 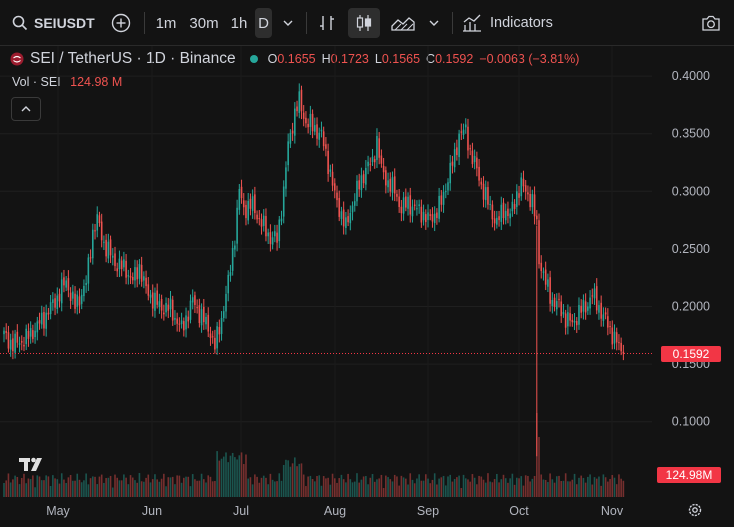 What do you see at coordinates (64, 23) in the screenshot?
I see `symbol-label: SEIUSDT` at bounding box center [64, 23].